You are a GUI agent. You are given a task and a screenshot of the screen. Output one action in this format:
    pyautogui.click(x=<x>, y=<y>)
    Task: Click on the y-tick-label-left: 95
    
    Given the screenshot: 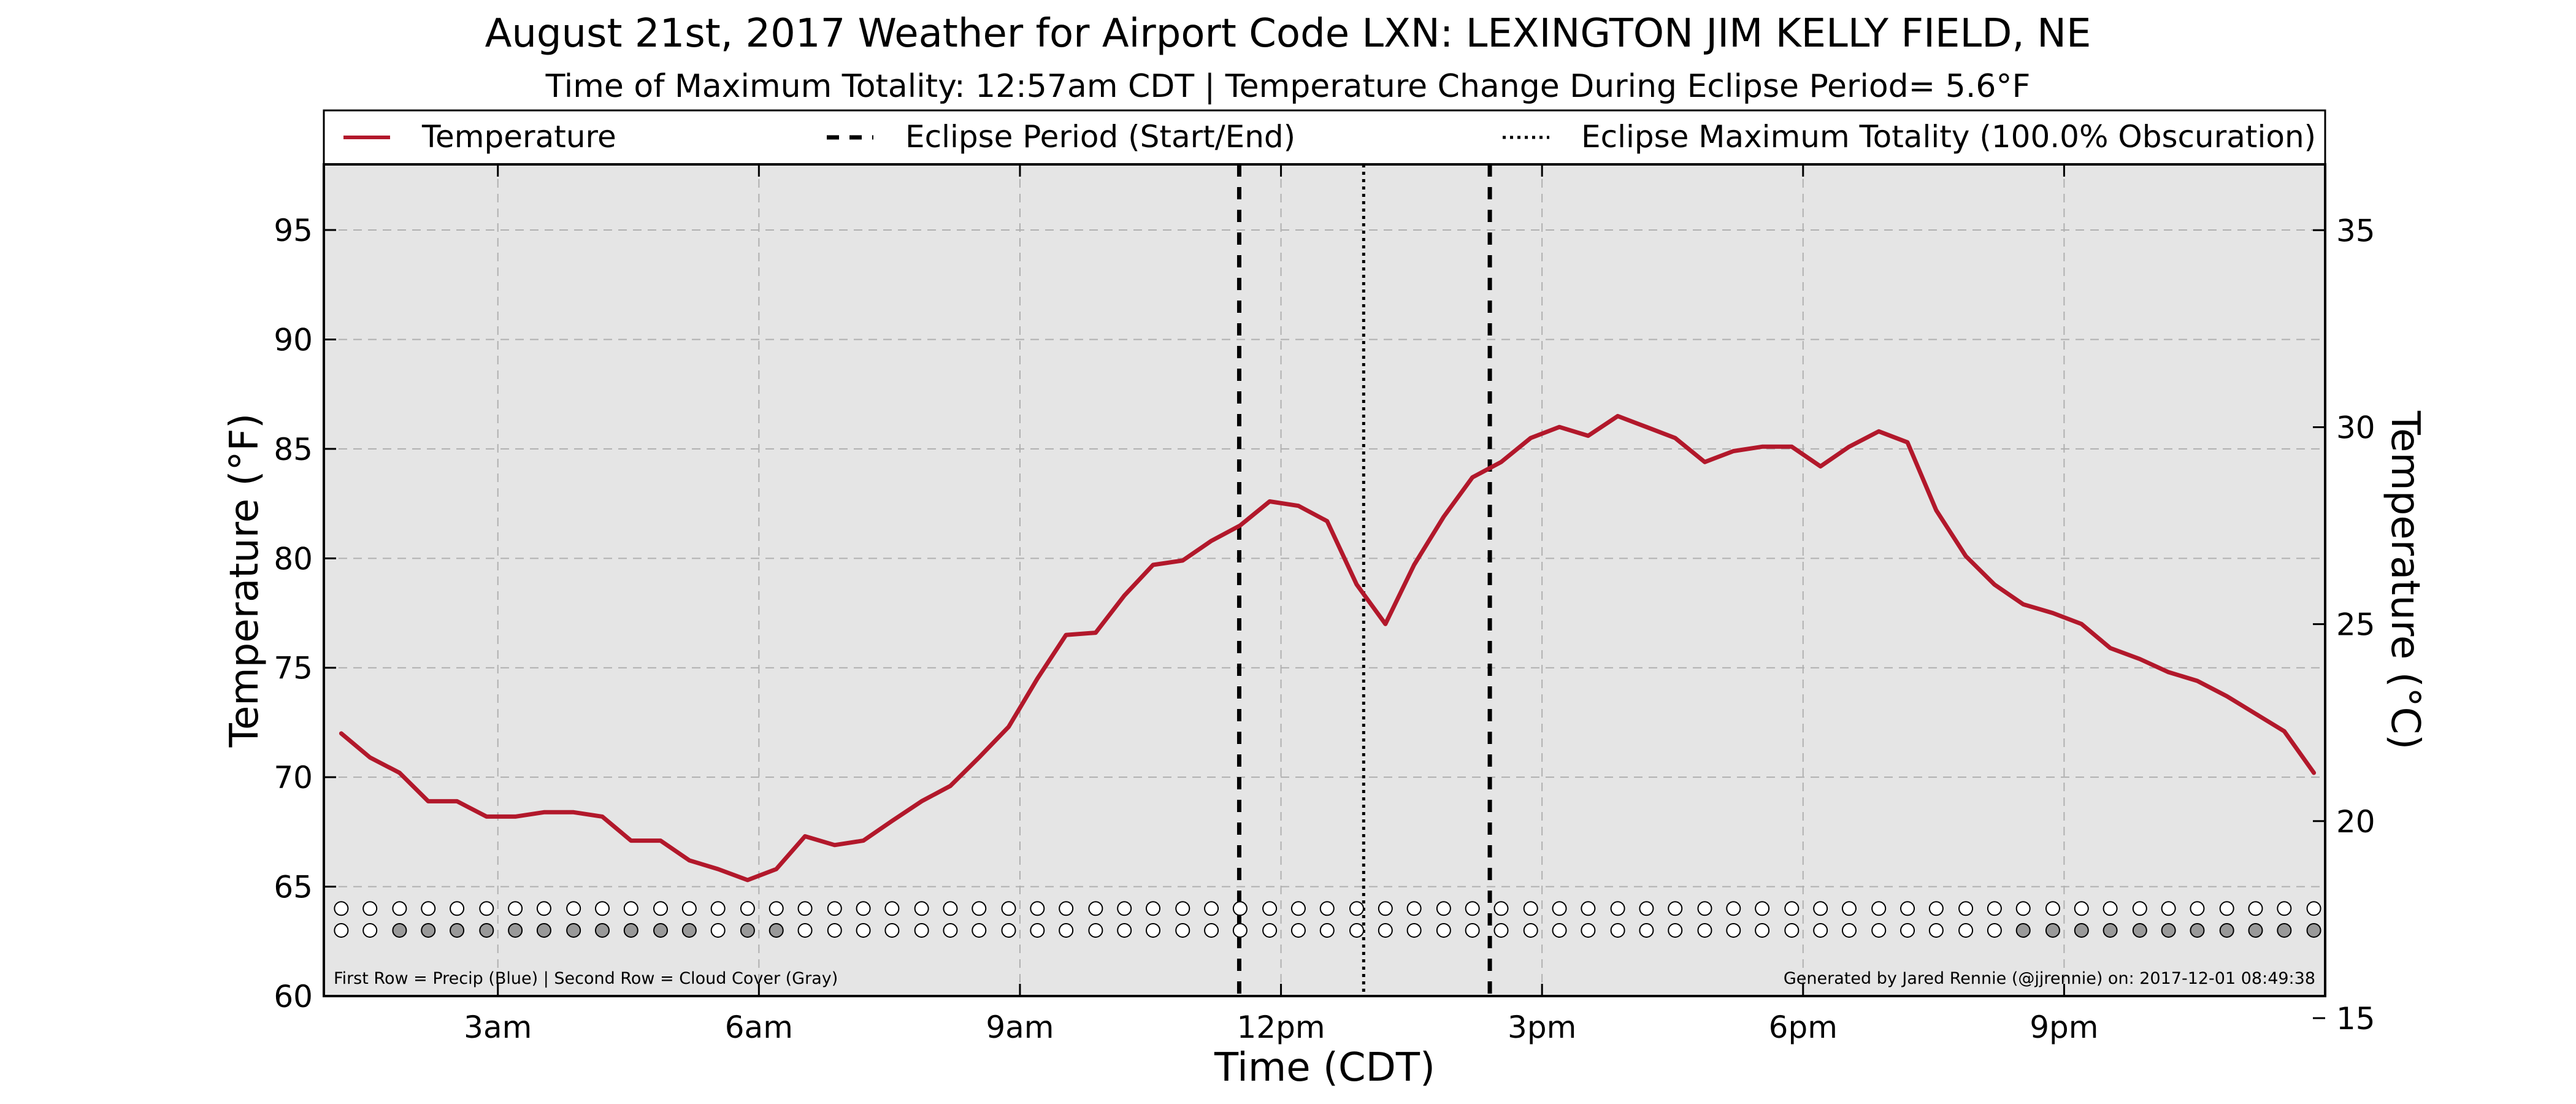 What is the action you would take?
    pyautogui.click(x=293, y=230)
    